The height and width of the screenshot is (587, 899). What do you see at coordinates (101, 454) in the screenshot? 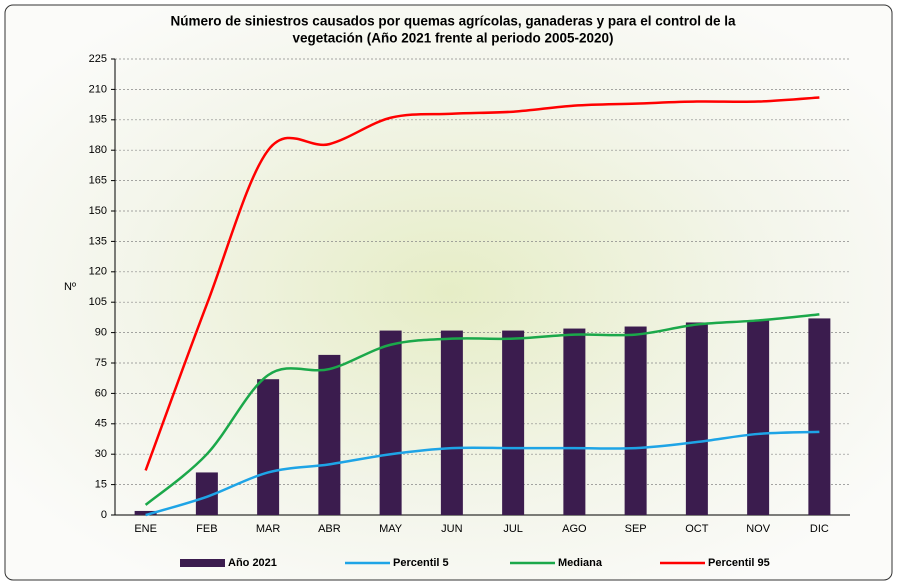
I see `y-tick-label: 30` at bounding box center [101, 454].